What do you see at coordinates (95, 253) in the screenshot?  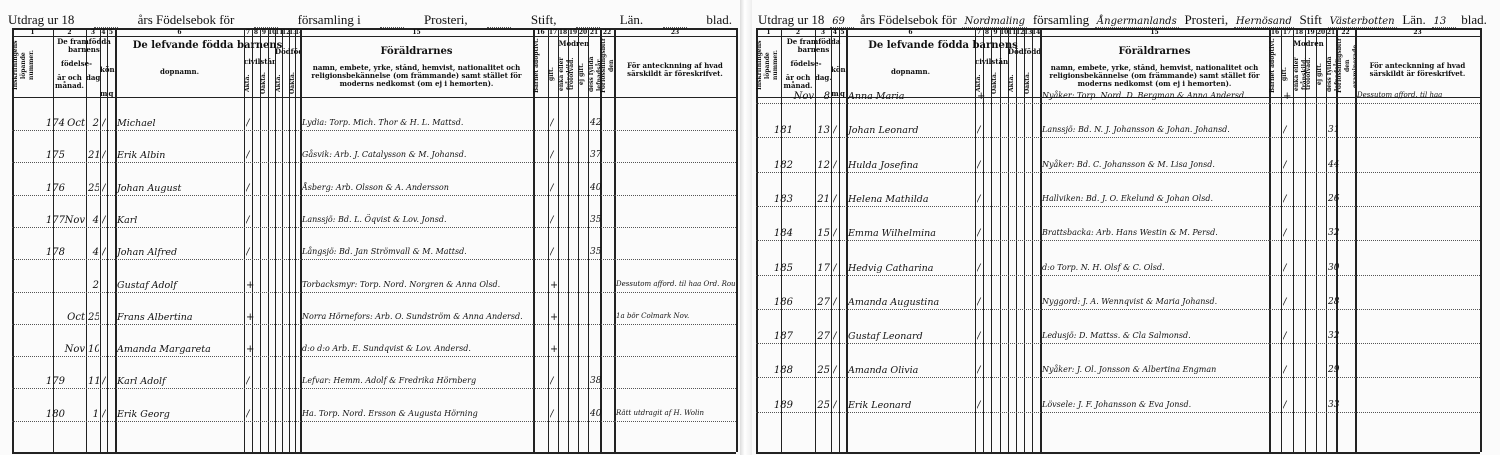 I see `row-day: 4` at bounding box center [95, 253].